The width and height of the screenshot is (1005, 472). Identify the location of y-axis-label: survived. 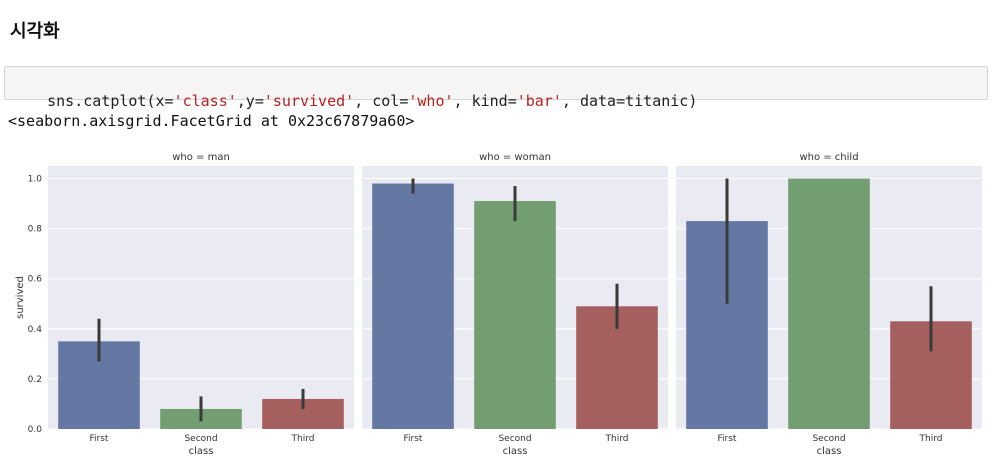
(20, 297).